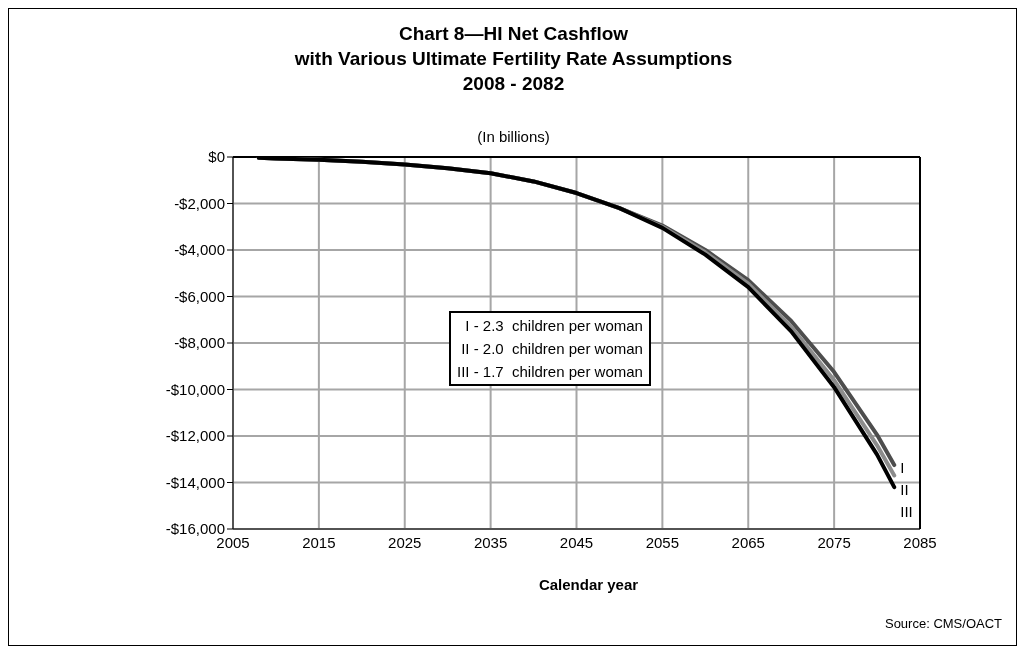 This screenshot has width=1025, height=654. Describe the element at coordinates (199, 250) in the screenshot. I see `y-tick-label: -$4,000` at that location.